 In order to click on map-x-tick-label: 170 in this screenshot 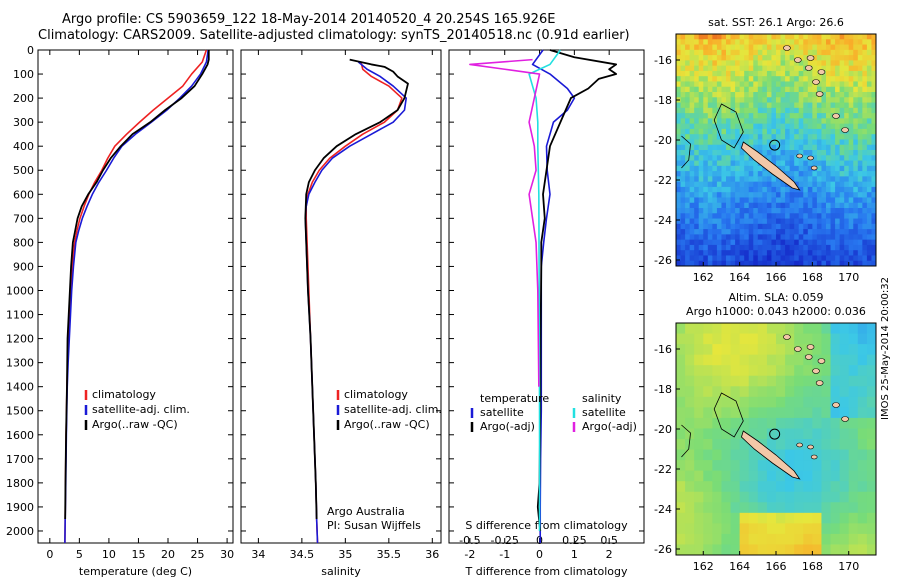, I will do `click(848, 566)`.